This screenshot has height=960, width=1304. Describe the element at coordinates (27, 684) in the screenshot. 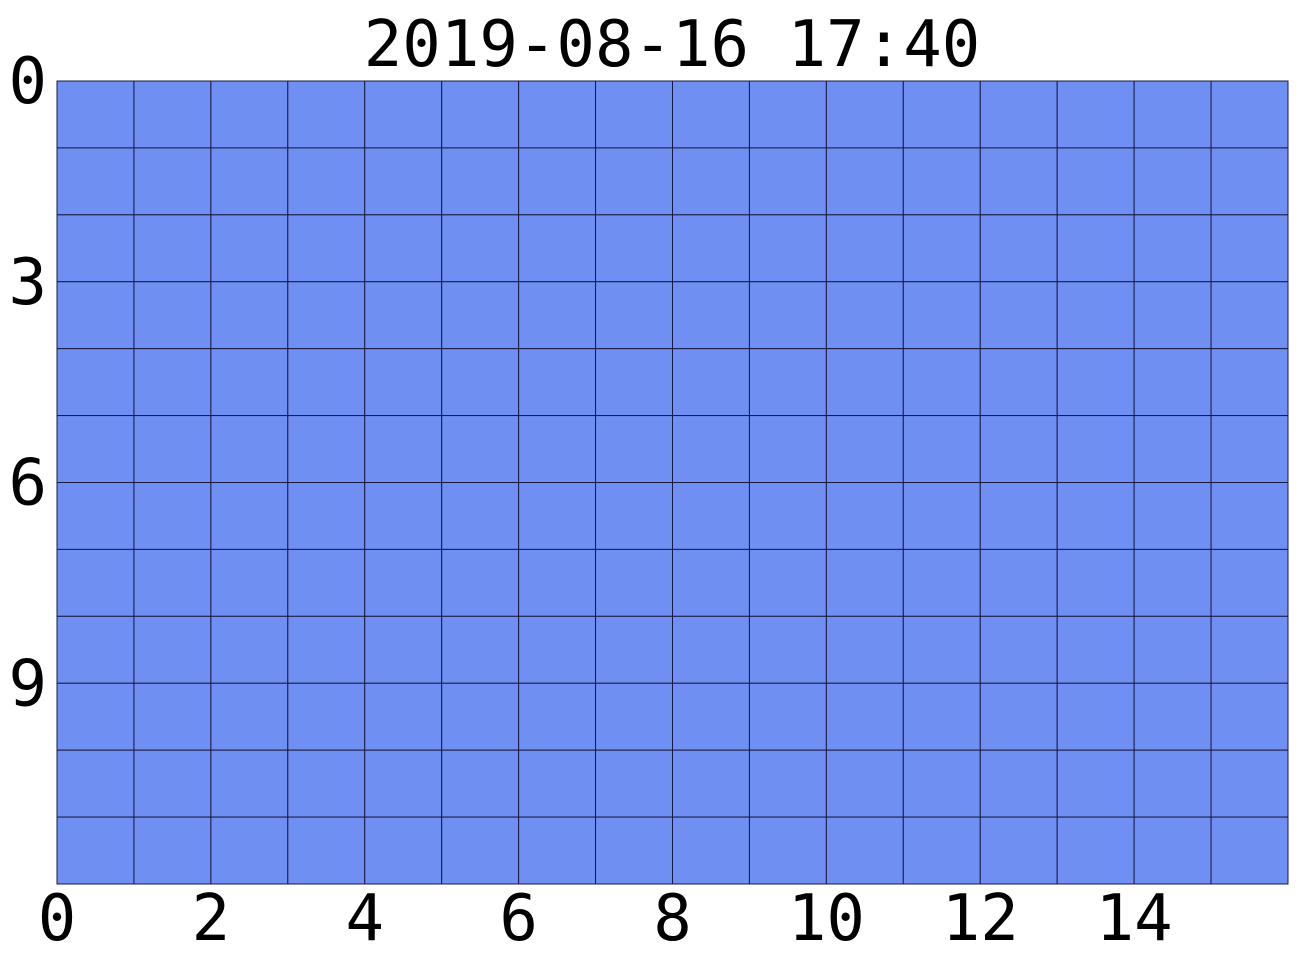

I see `y-tick-label: 9` at that location.